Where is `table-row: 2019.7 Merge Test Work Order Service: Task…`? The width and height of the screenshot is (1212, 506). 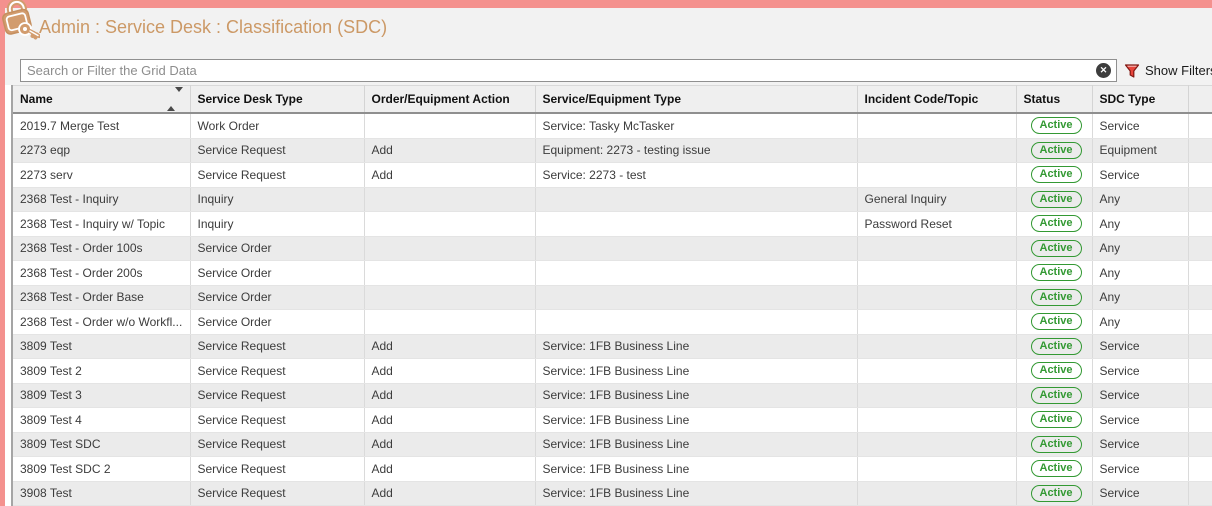 table-row: 2019.7 Merge Test Work Order Service: Task… is located at coordinates (612, 126).